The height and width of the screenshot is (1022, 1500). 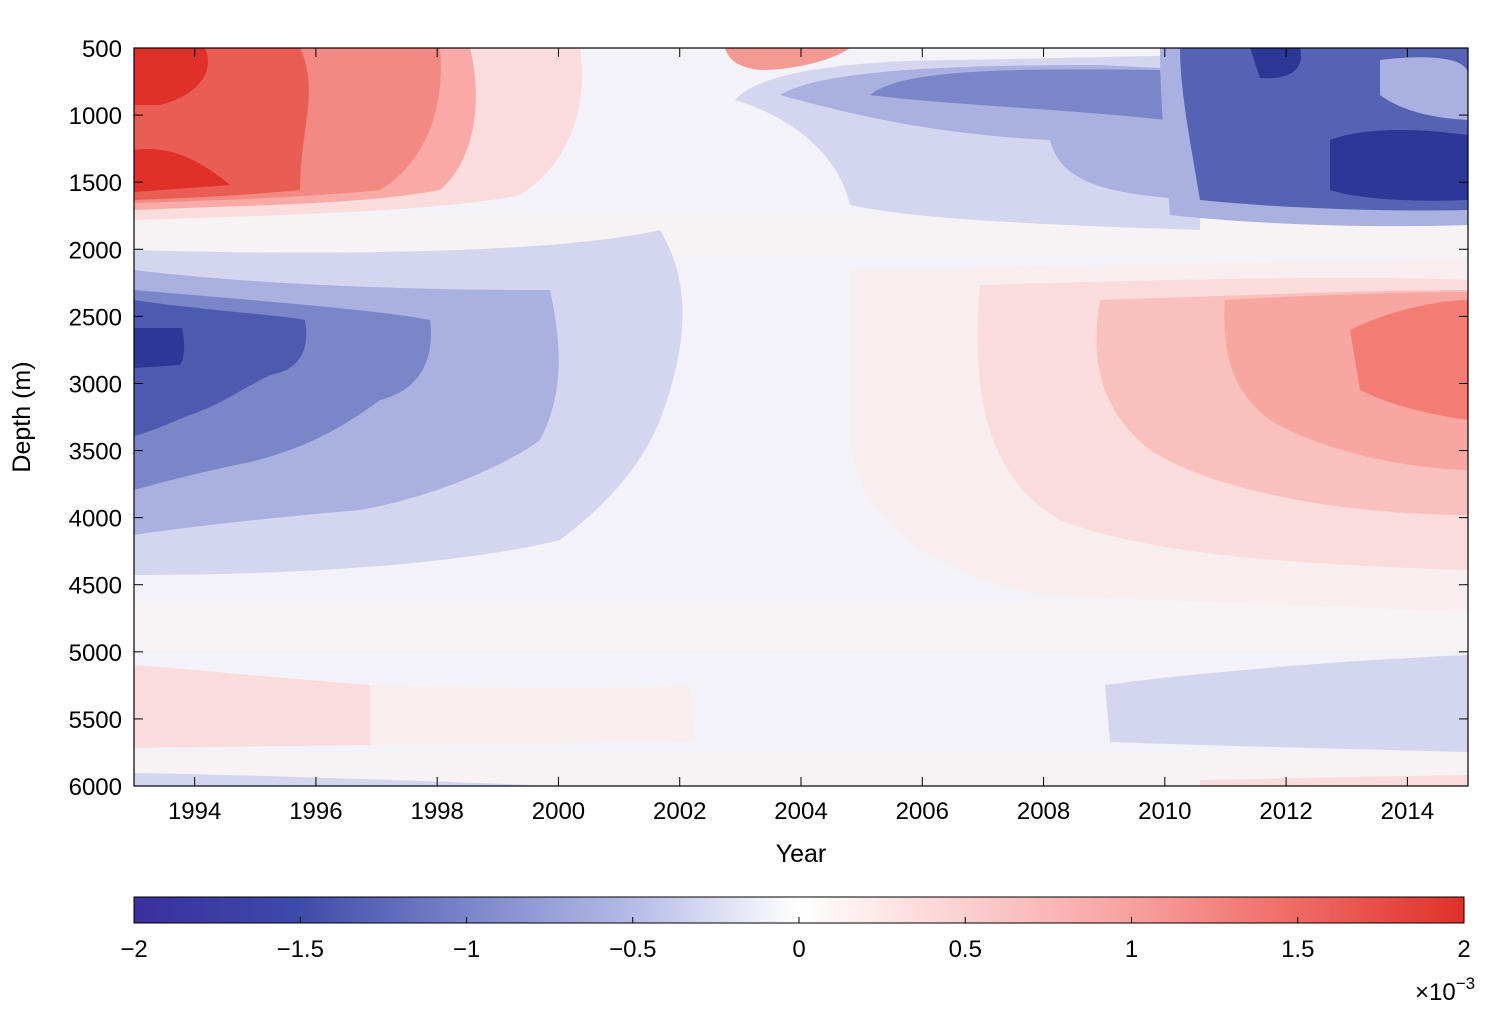 I want to click on x-tick-label: 2000, so click(x=558, y=811).